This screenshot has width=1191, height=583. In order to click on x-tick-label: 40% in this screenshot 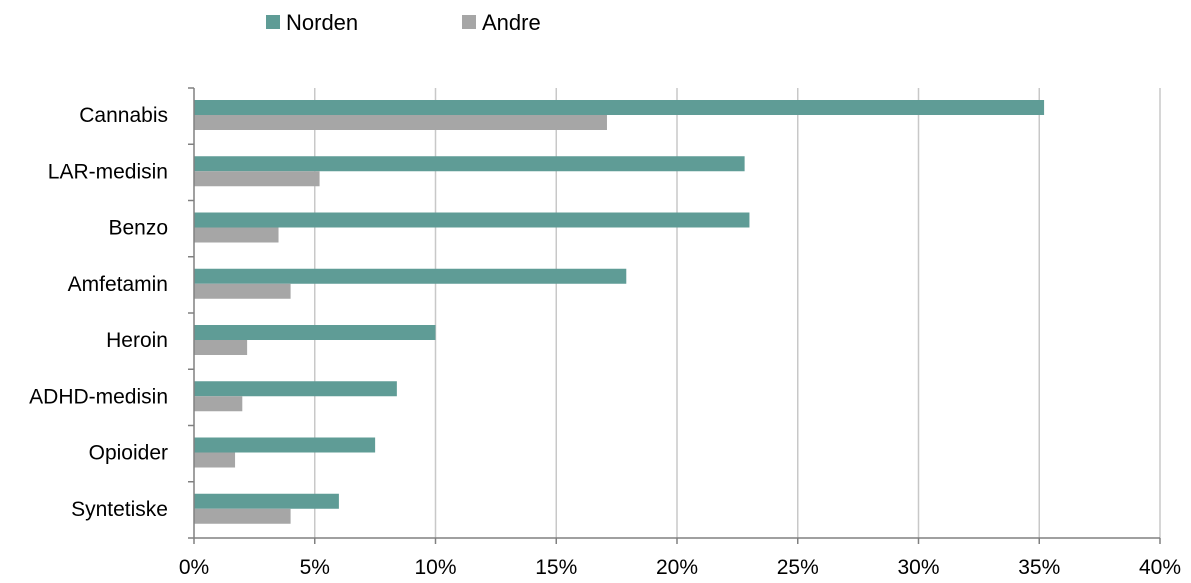, I will do `click(1160, 567)`.